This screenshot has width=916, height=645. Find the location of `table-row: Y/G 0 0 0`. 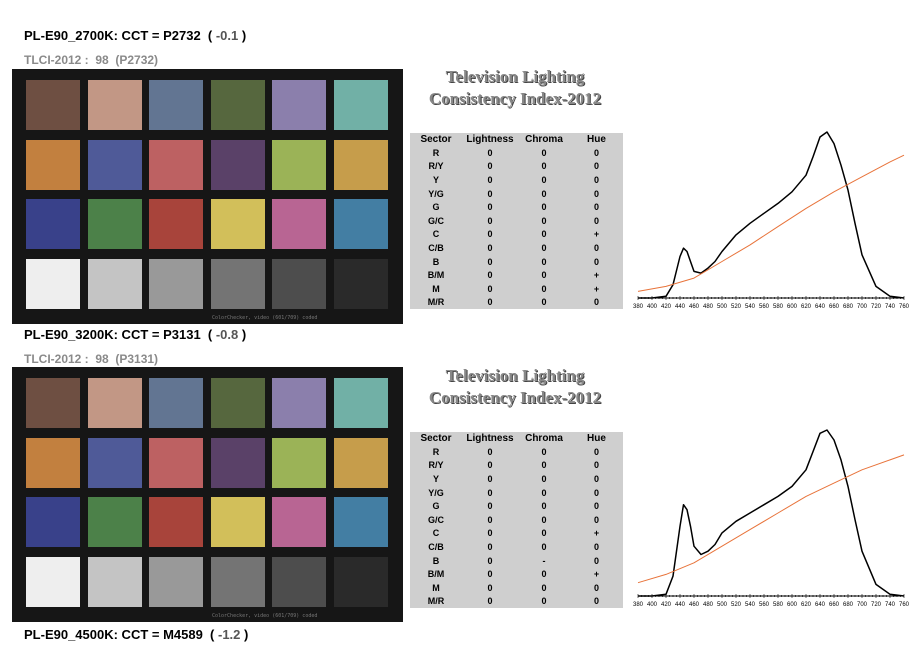

table-row: Y/G 0 0 0 is located at coordinates (516, 194).